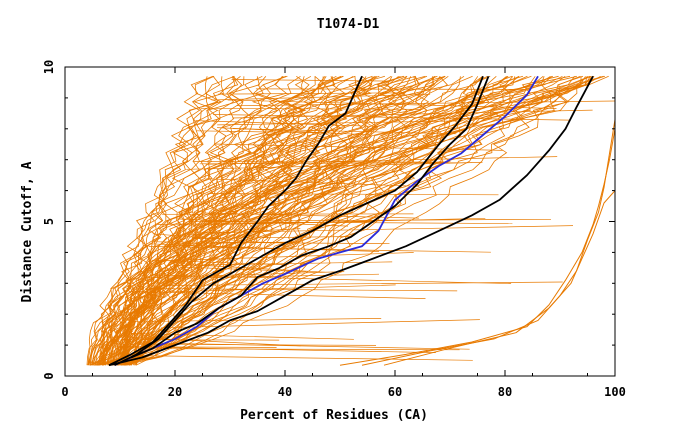  What do you see at coordinates (49, 67) in the screenshot?
I see `y-tick-label: 10` at bounding box center [49, 67].